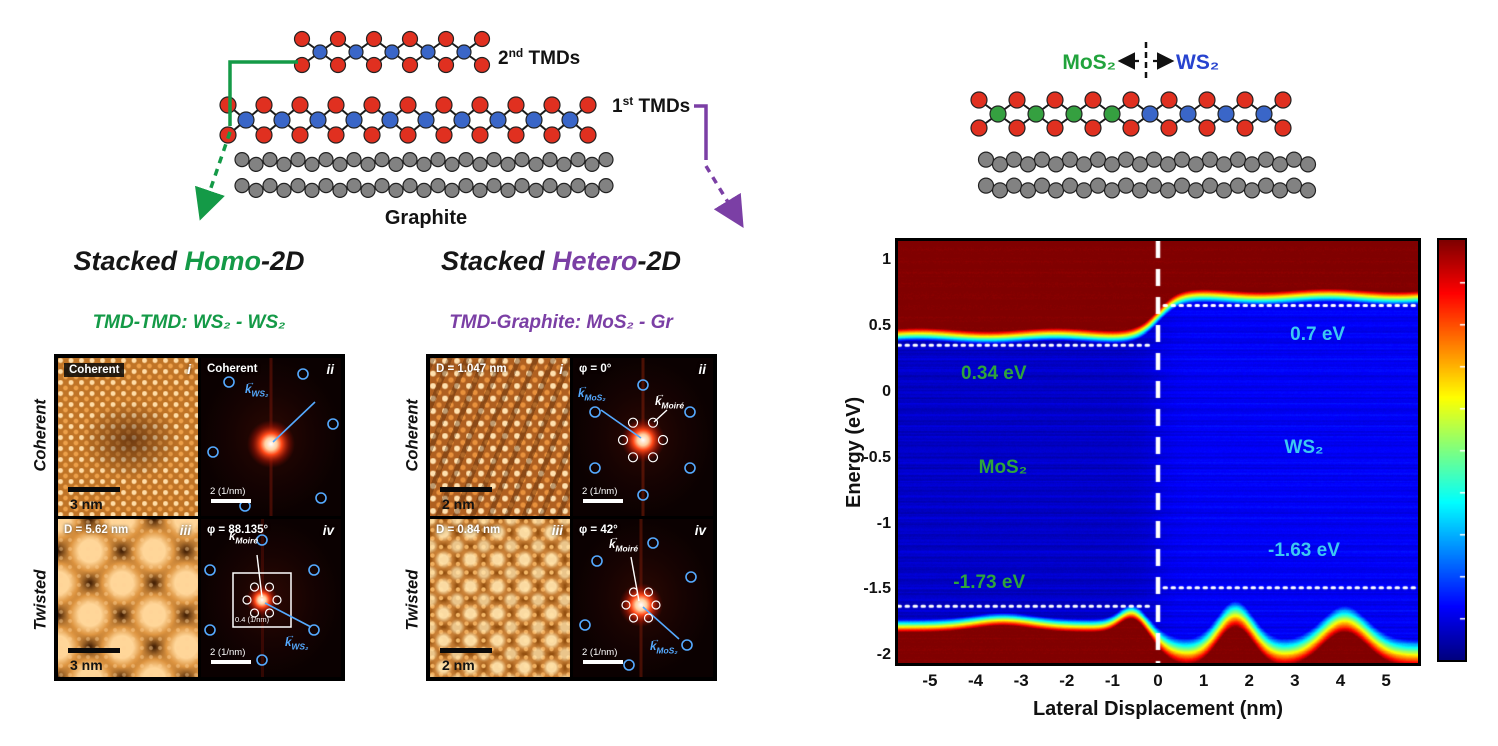 This screenshot has height=746, width=1498. What do you see at coordinates (469, 129) in the screenshot?
I see `stacking-schematic: 2nd TMDs 1st TMDs Graphite` at bounding box center [469, 129].